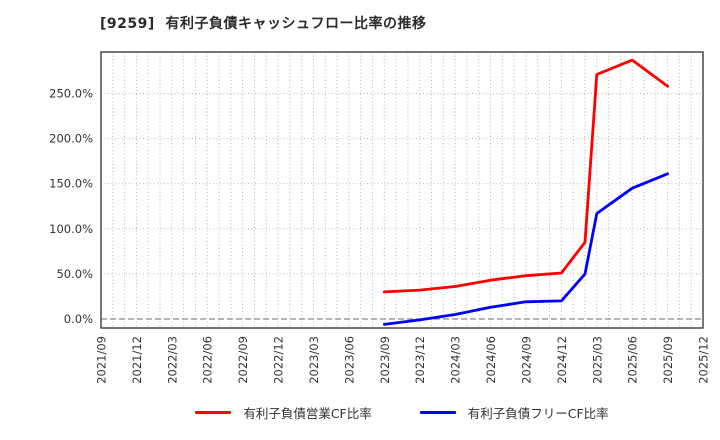 The height and width of the screenshot is (440, 720). What do you see at coordinates (243, 360) in the screenshot?
I see `x-tick-label: 2022/09` at bounding box center [243, 360].